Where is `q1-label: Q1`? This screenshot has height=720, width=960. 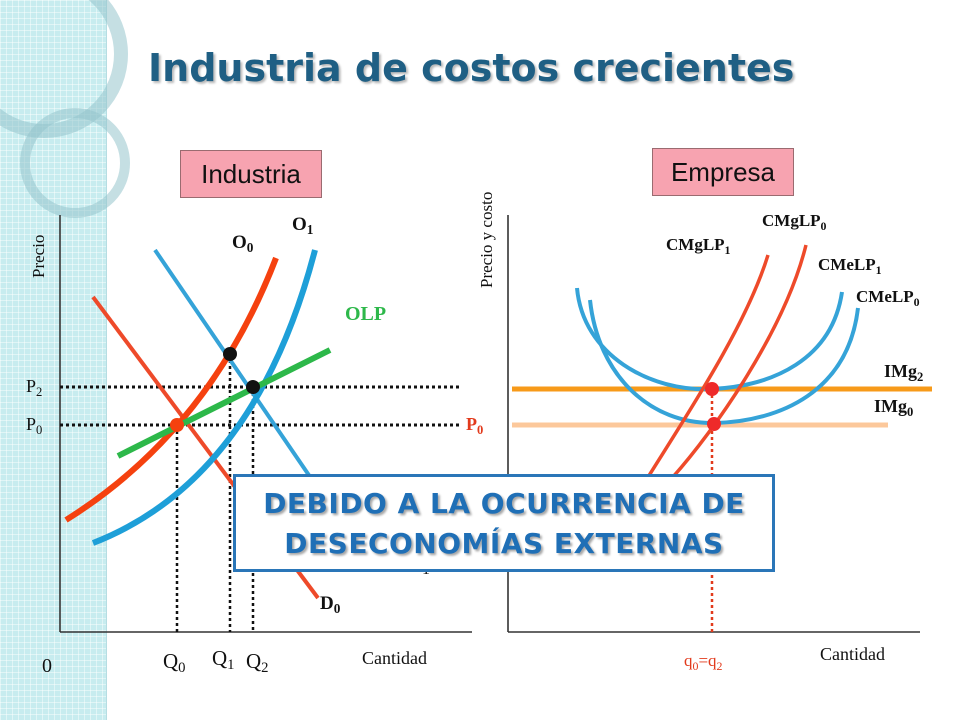
q1-label: Q1 is located at coordinates (223, 659).